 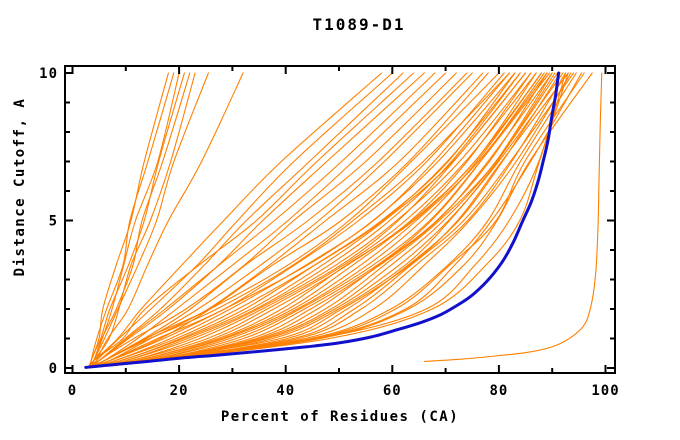 What do you see at coordinates (179, 391) in the screenshot?
I see `x-tick-label: 20` at bounding box center [179, 391].